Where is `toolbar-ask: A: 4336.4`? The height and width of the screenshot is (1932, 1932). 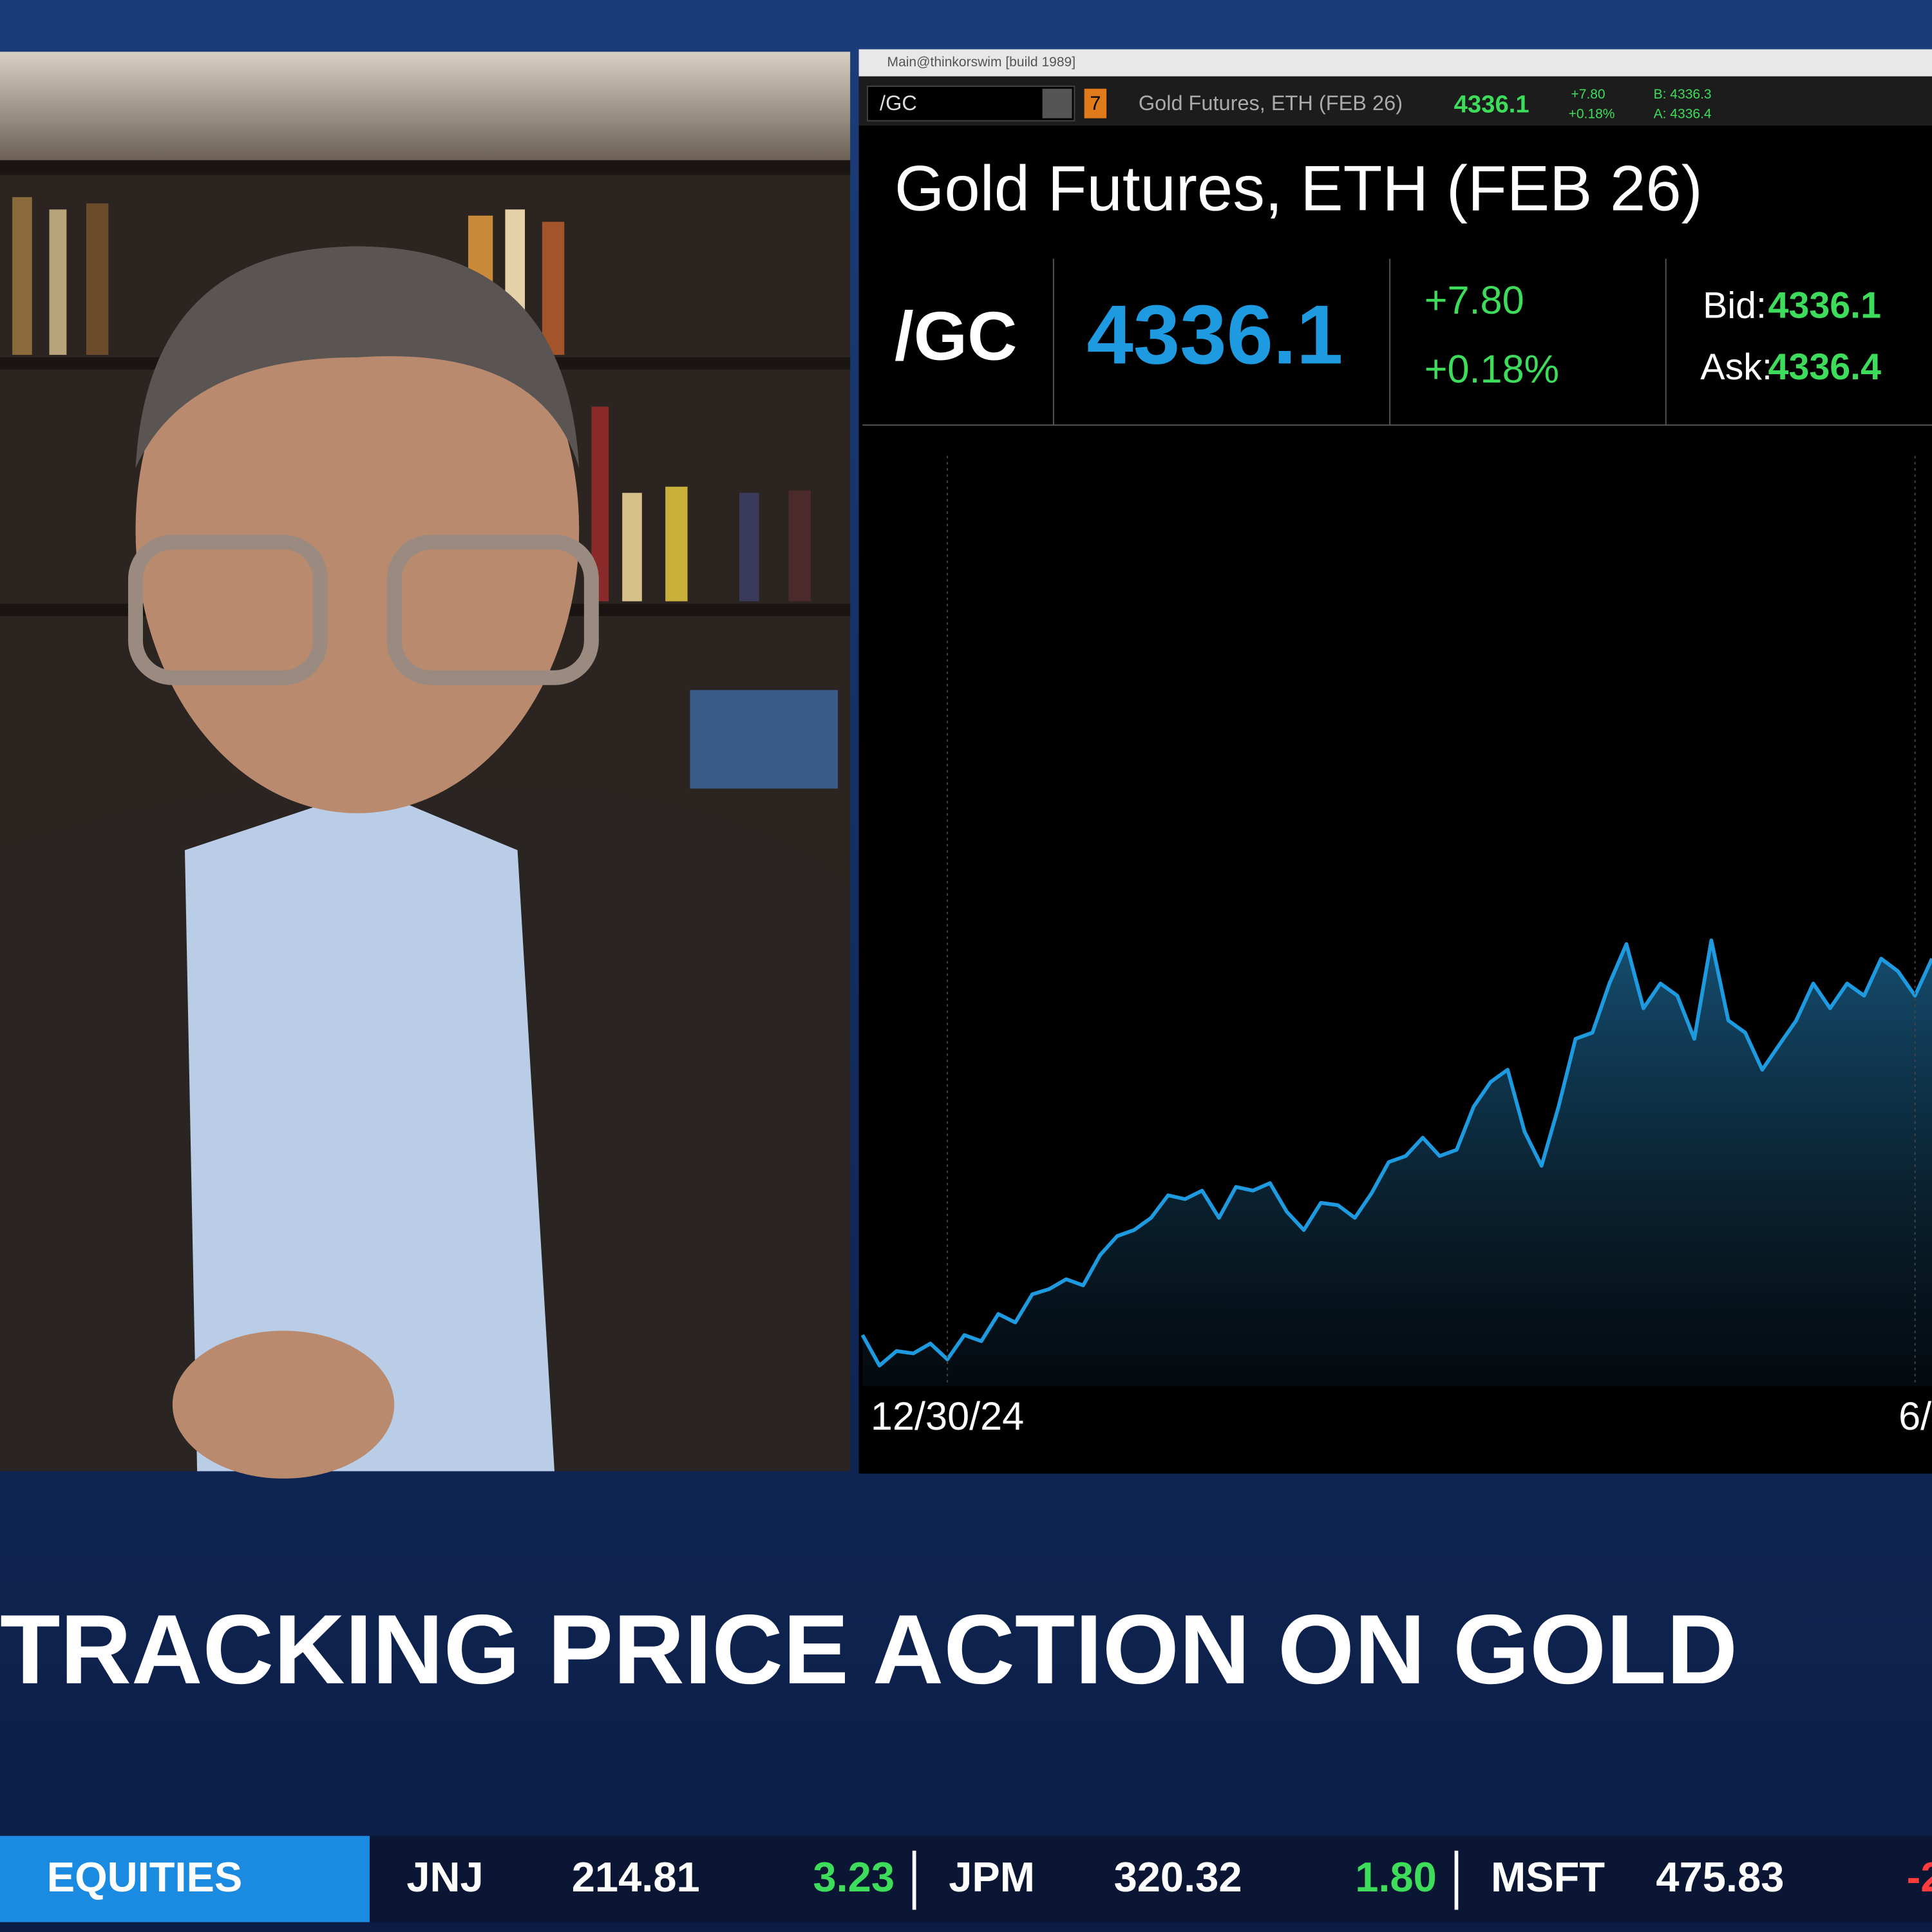
toolbar-ask: A: 4336.4 is located at coordinates (1683, 113).